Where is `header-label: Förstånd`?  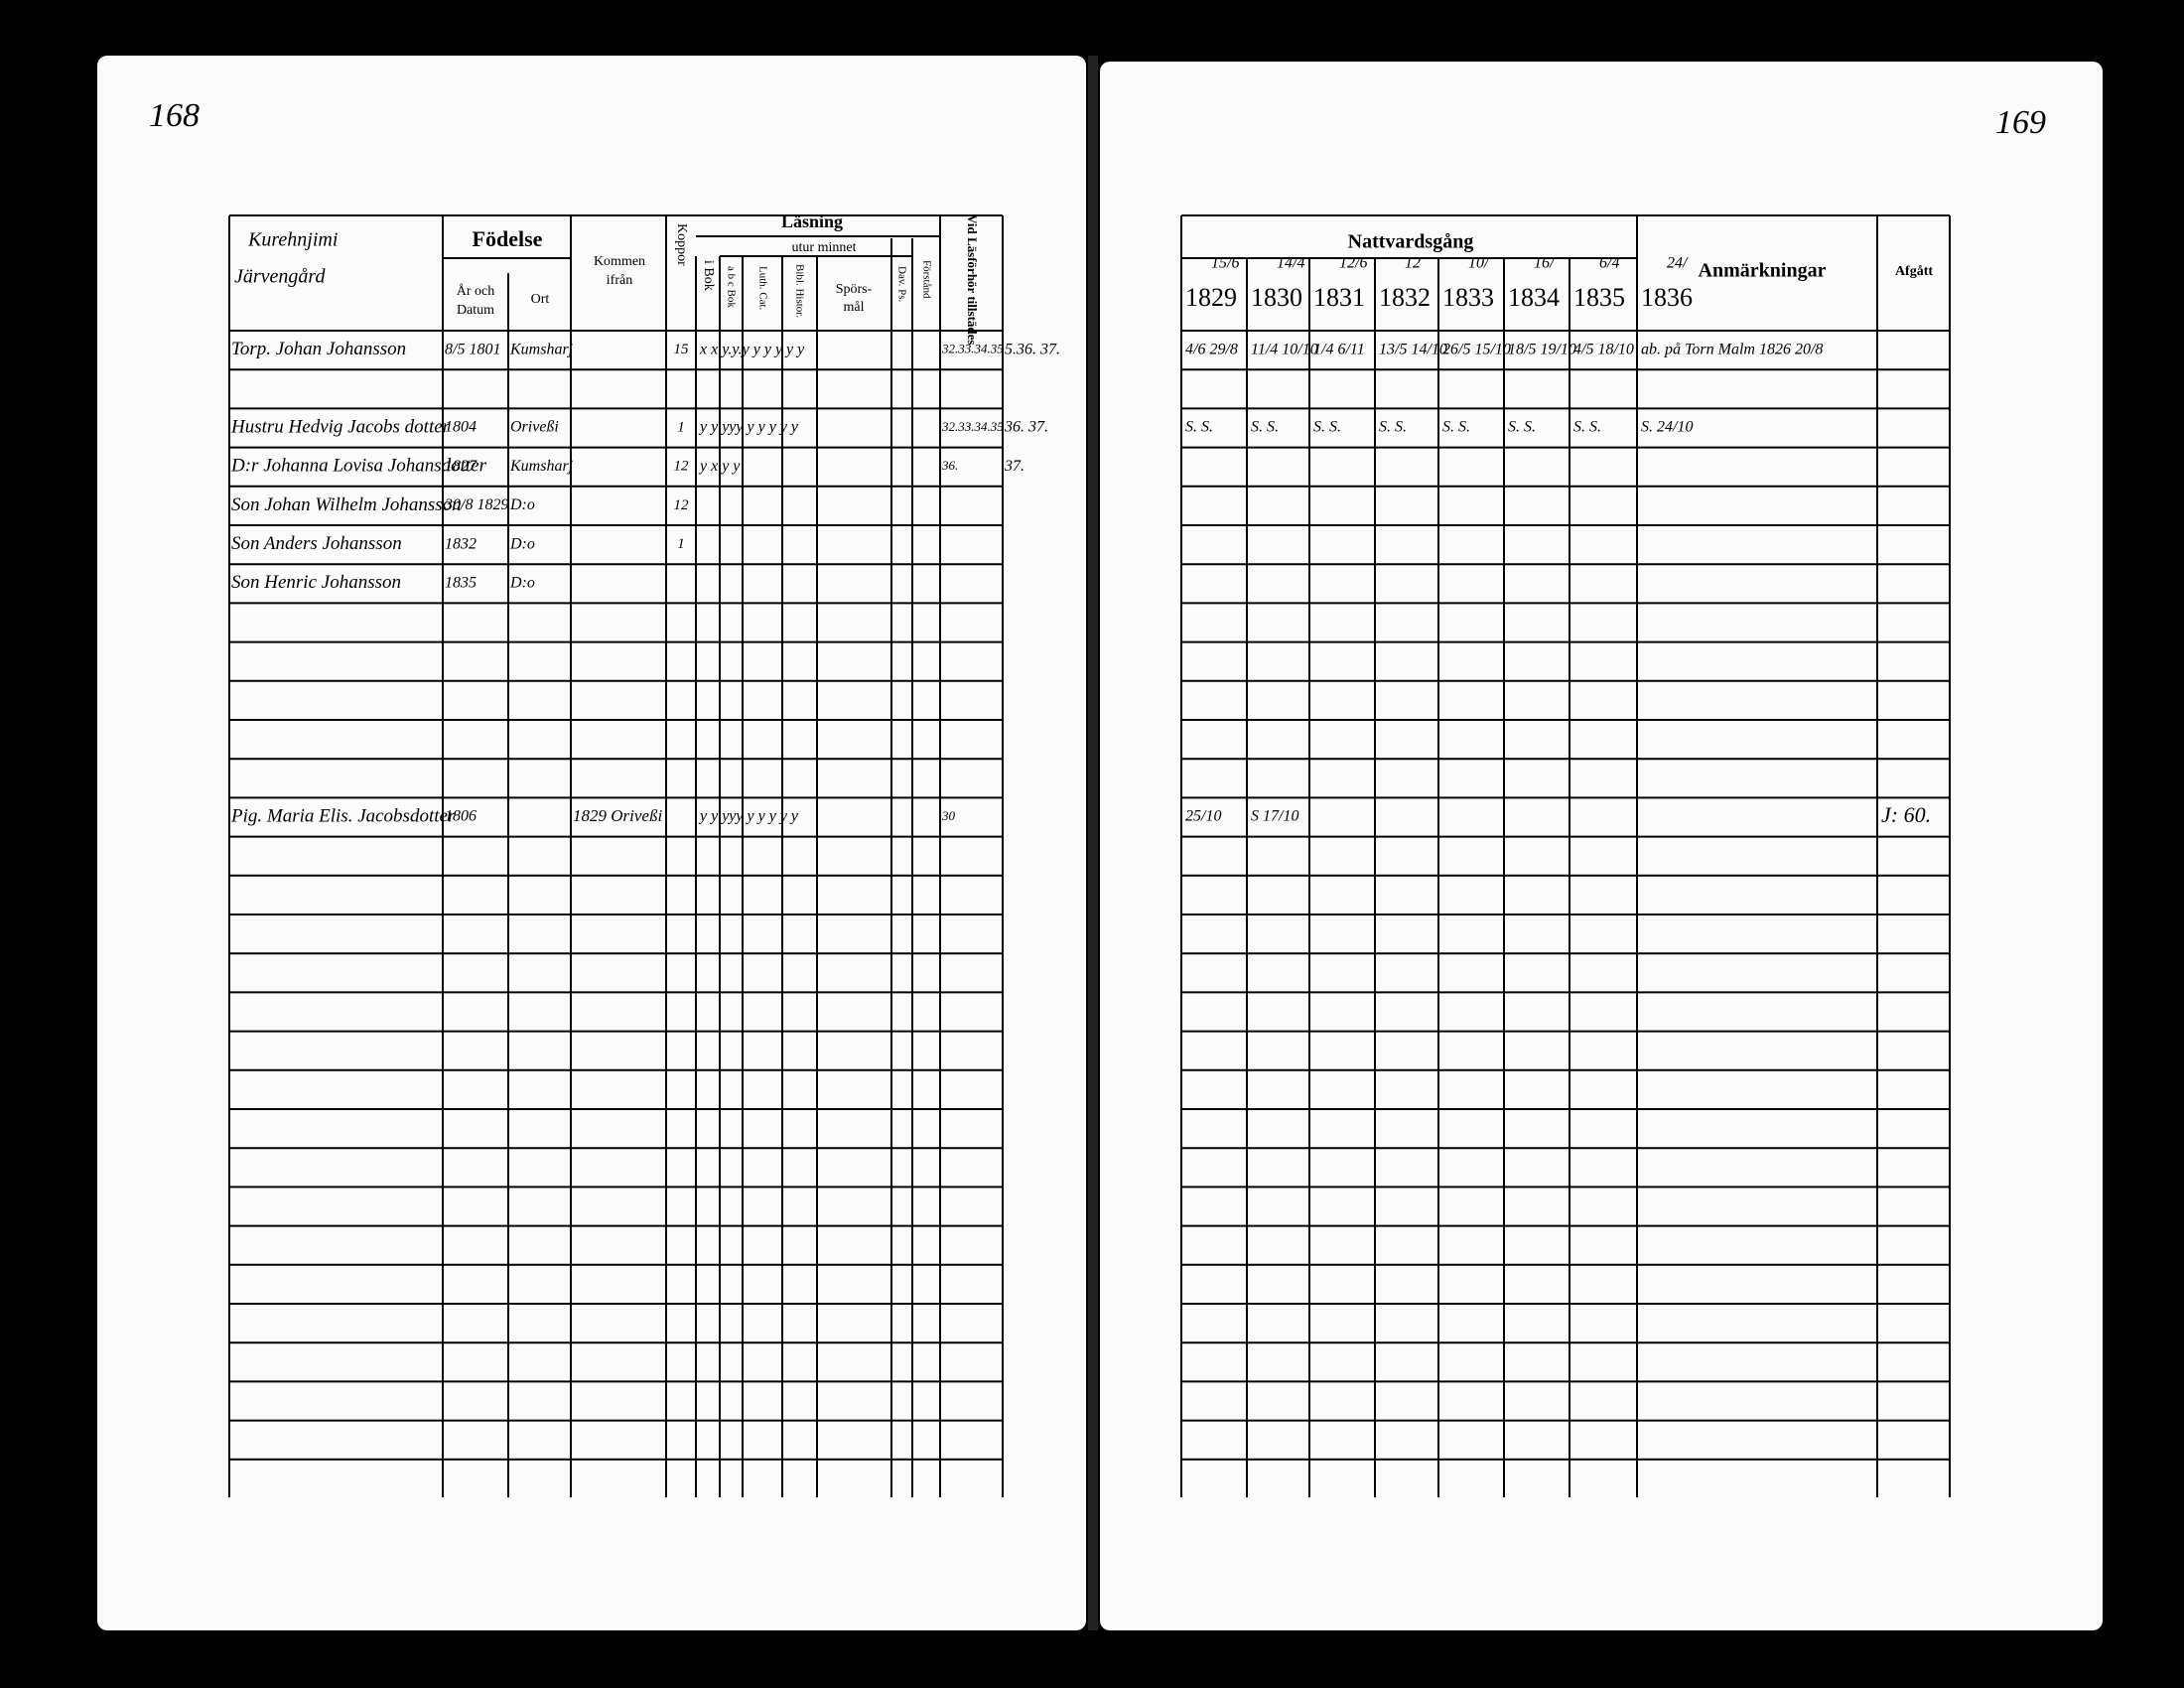
header-label: Förstånd is located at coordinates (926, 279).